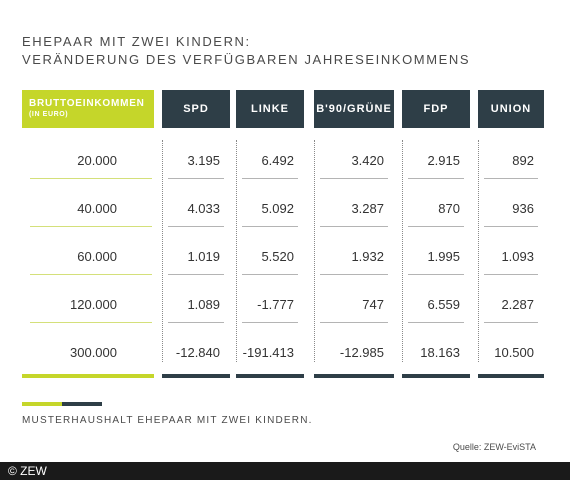 This screenshot has height=480, width=570. Describe the element at coordinates (275, 304) in the screenshot. I see `value-cell: -1.777` at that location.